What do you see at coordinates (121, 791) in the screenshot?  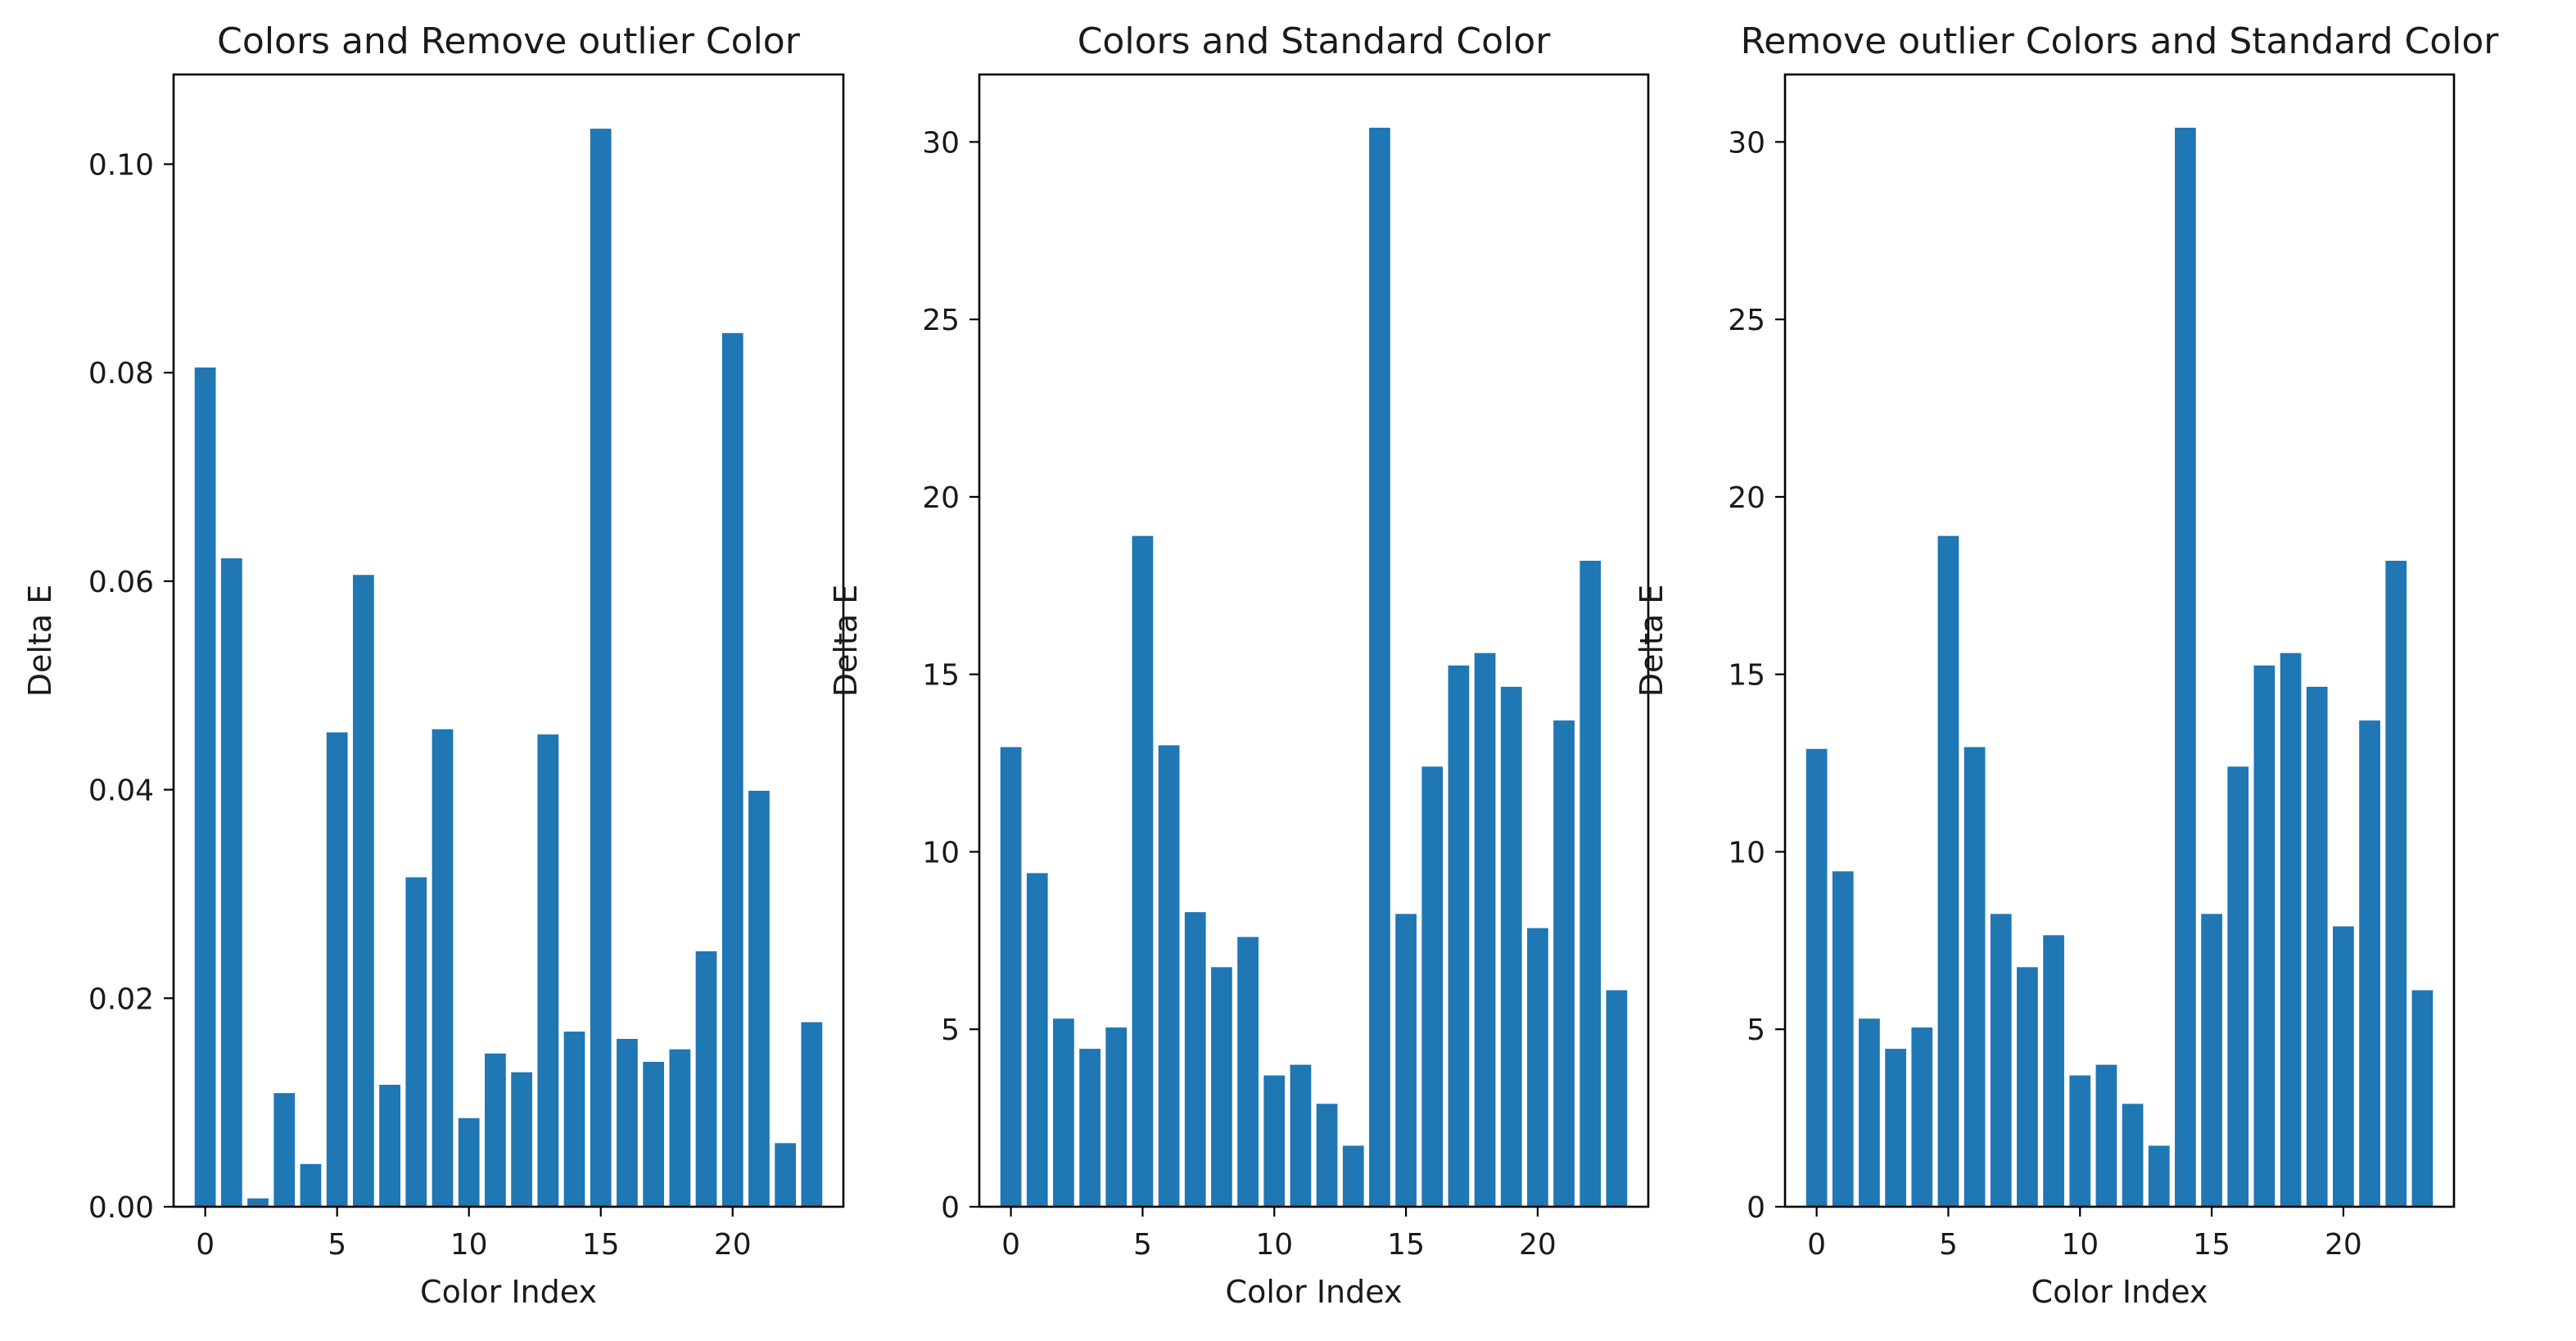 I see `y-tick-label: 0.04` at bounding box center [121, 791].